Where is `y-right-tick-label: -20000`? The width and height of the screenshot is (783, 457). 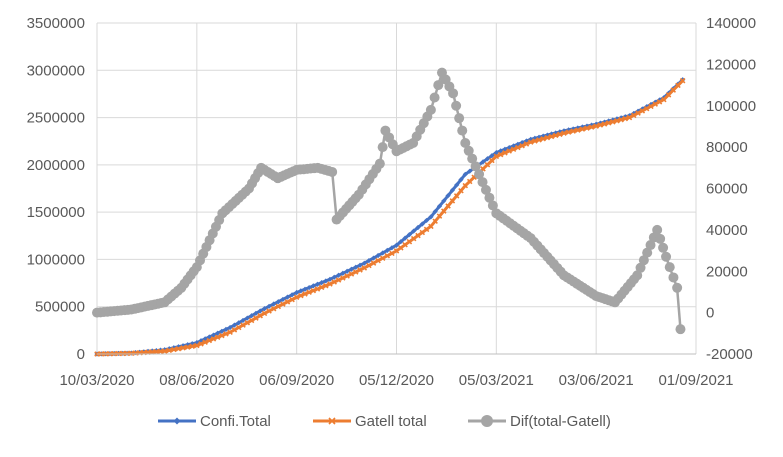 y-right-tick-label: -20000 is located at coordinates (729, 354).